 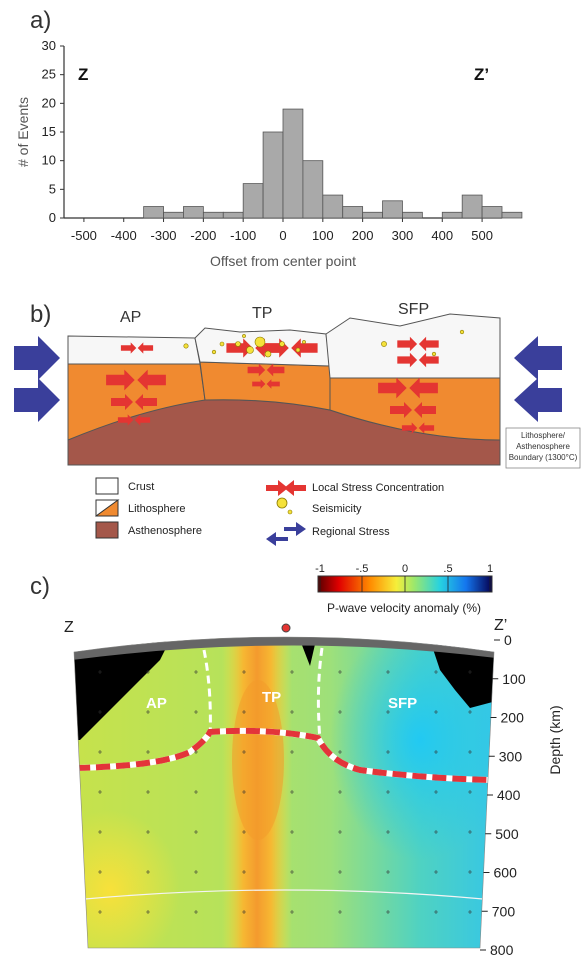 What do you see at coordinates (84, 235) in the screenshot?
I see `x-tick-label: -500` at bounding box center [84, 235].